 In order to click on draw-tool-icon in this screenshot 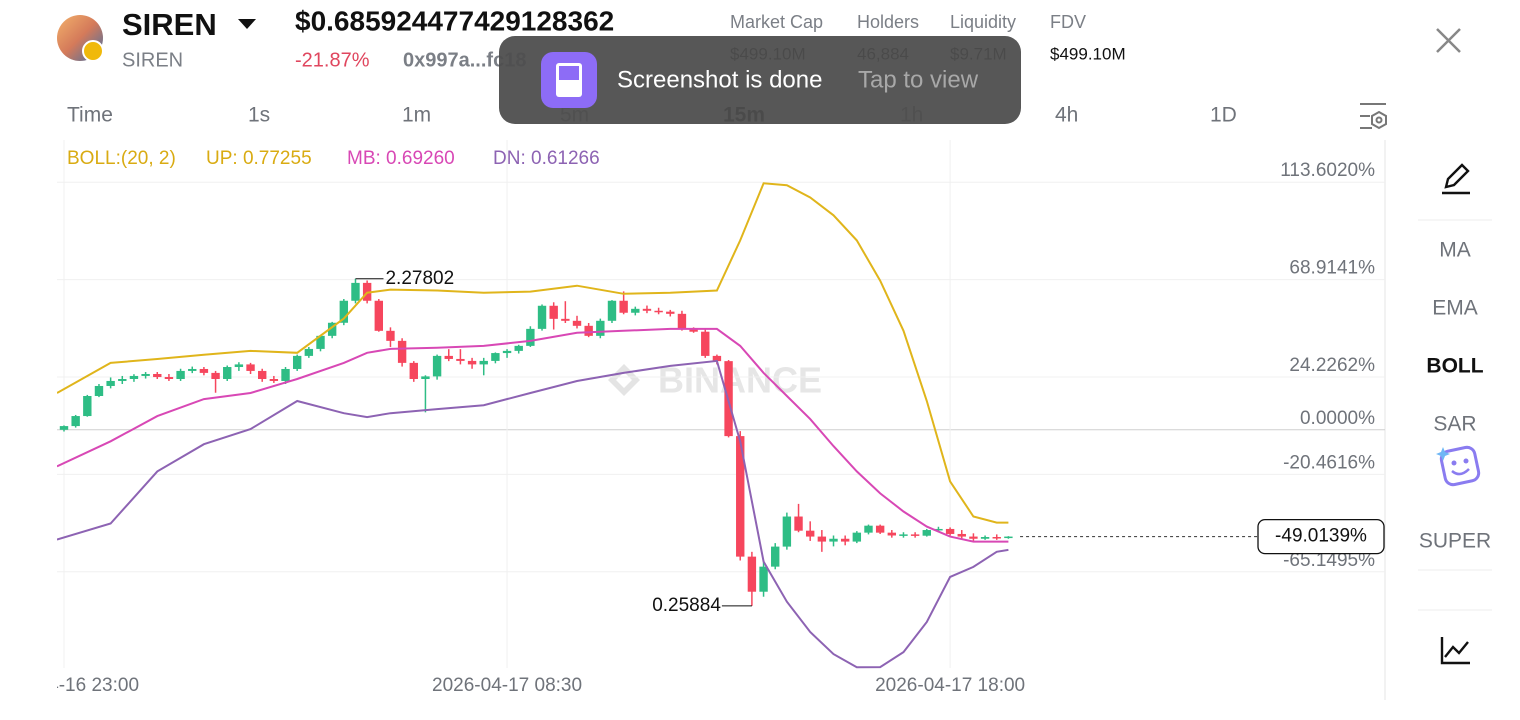, I will do `click(1456, 179)`.